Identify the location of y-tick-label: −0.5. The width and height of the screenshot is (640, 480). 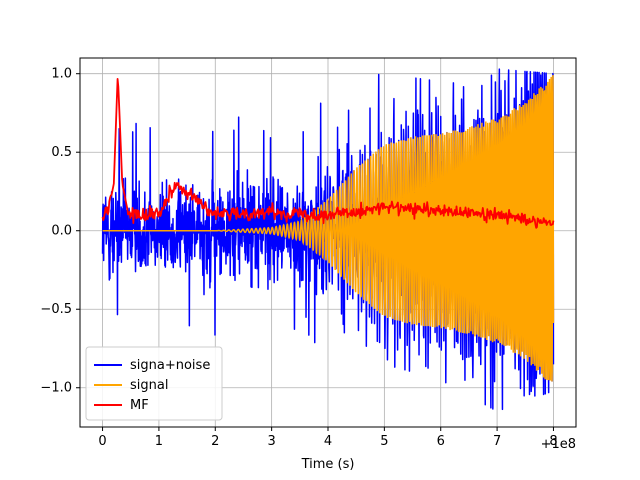
(56, 309).